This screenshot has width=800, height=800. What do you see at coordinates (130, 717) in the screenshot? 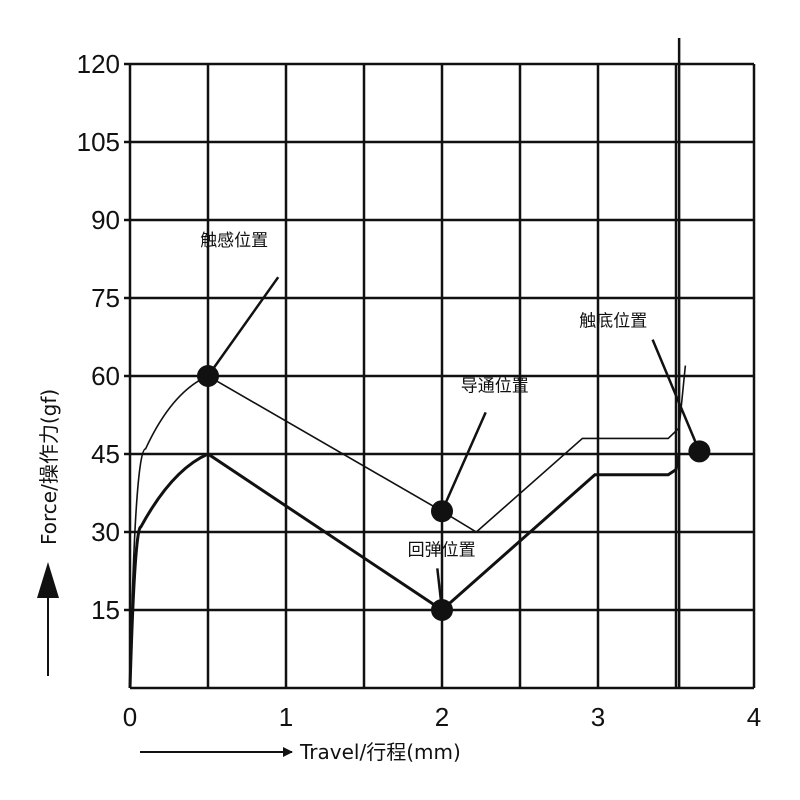
I see `x-tick-label: 0` at bounding box center [130, 717].